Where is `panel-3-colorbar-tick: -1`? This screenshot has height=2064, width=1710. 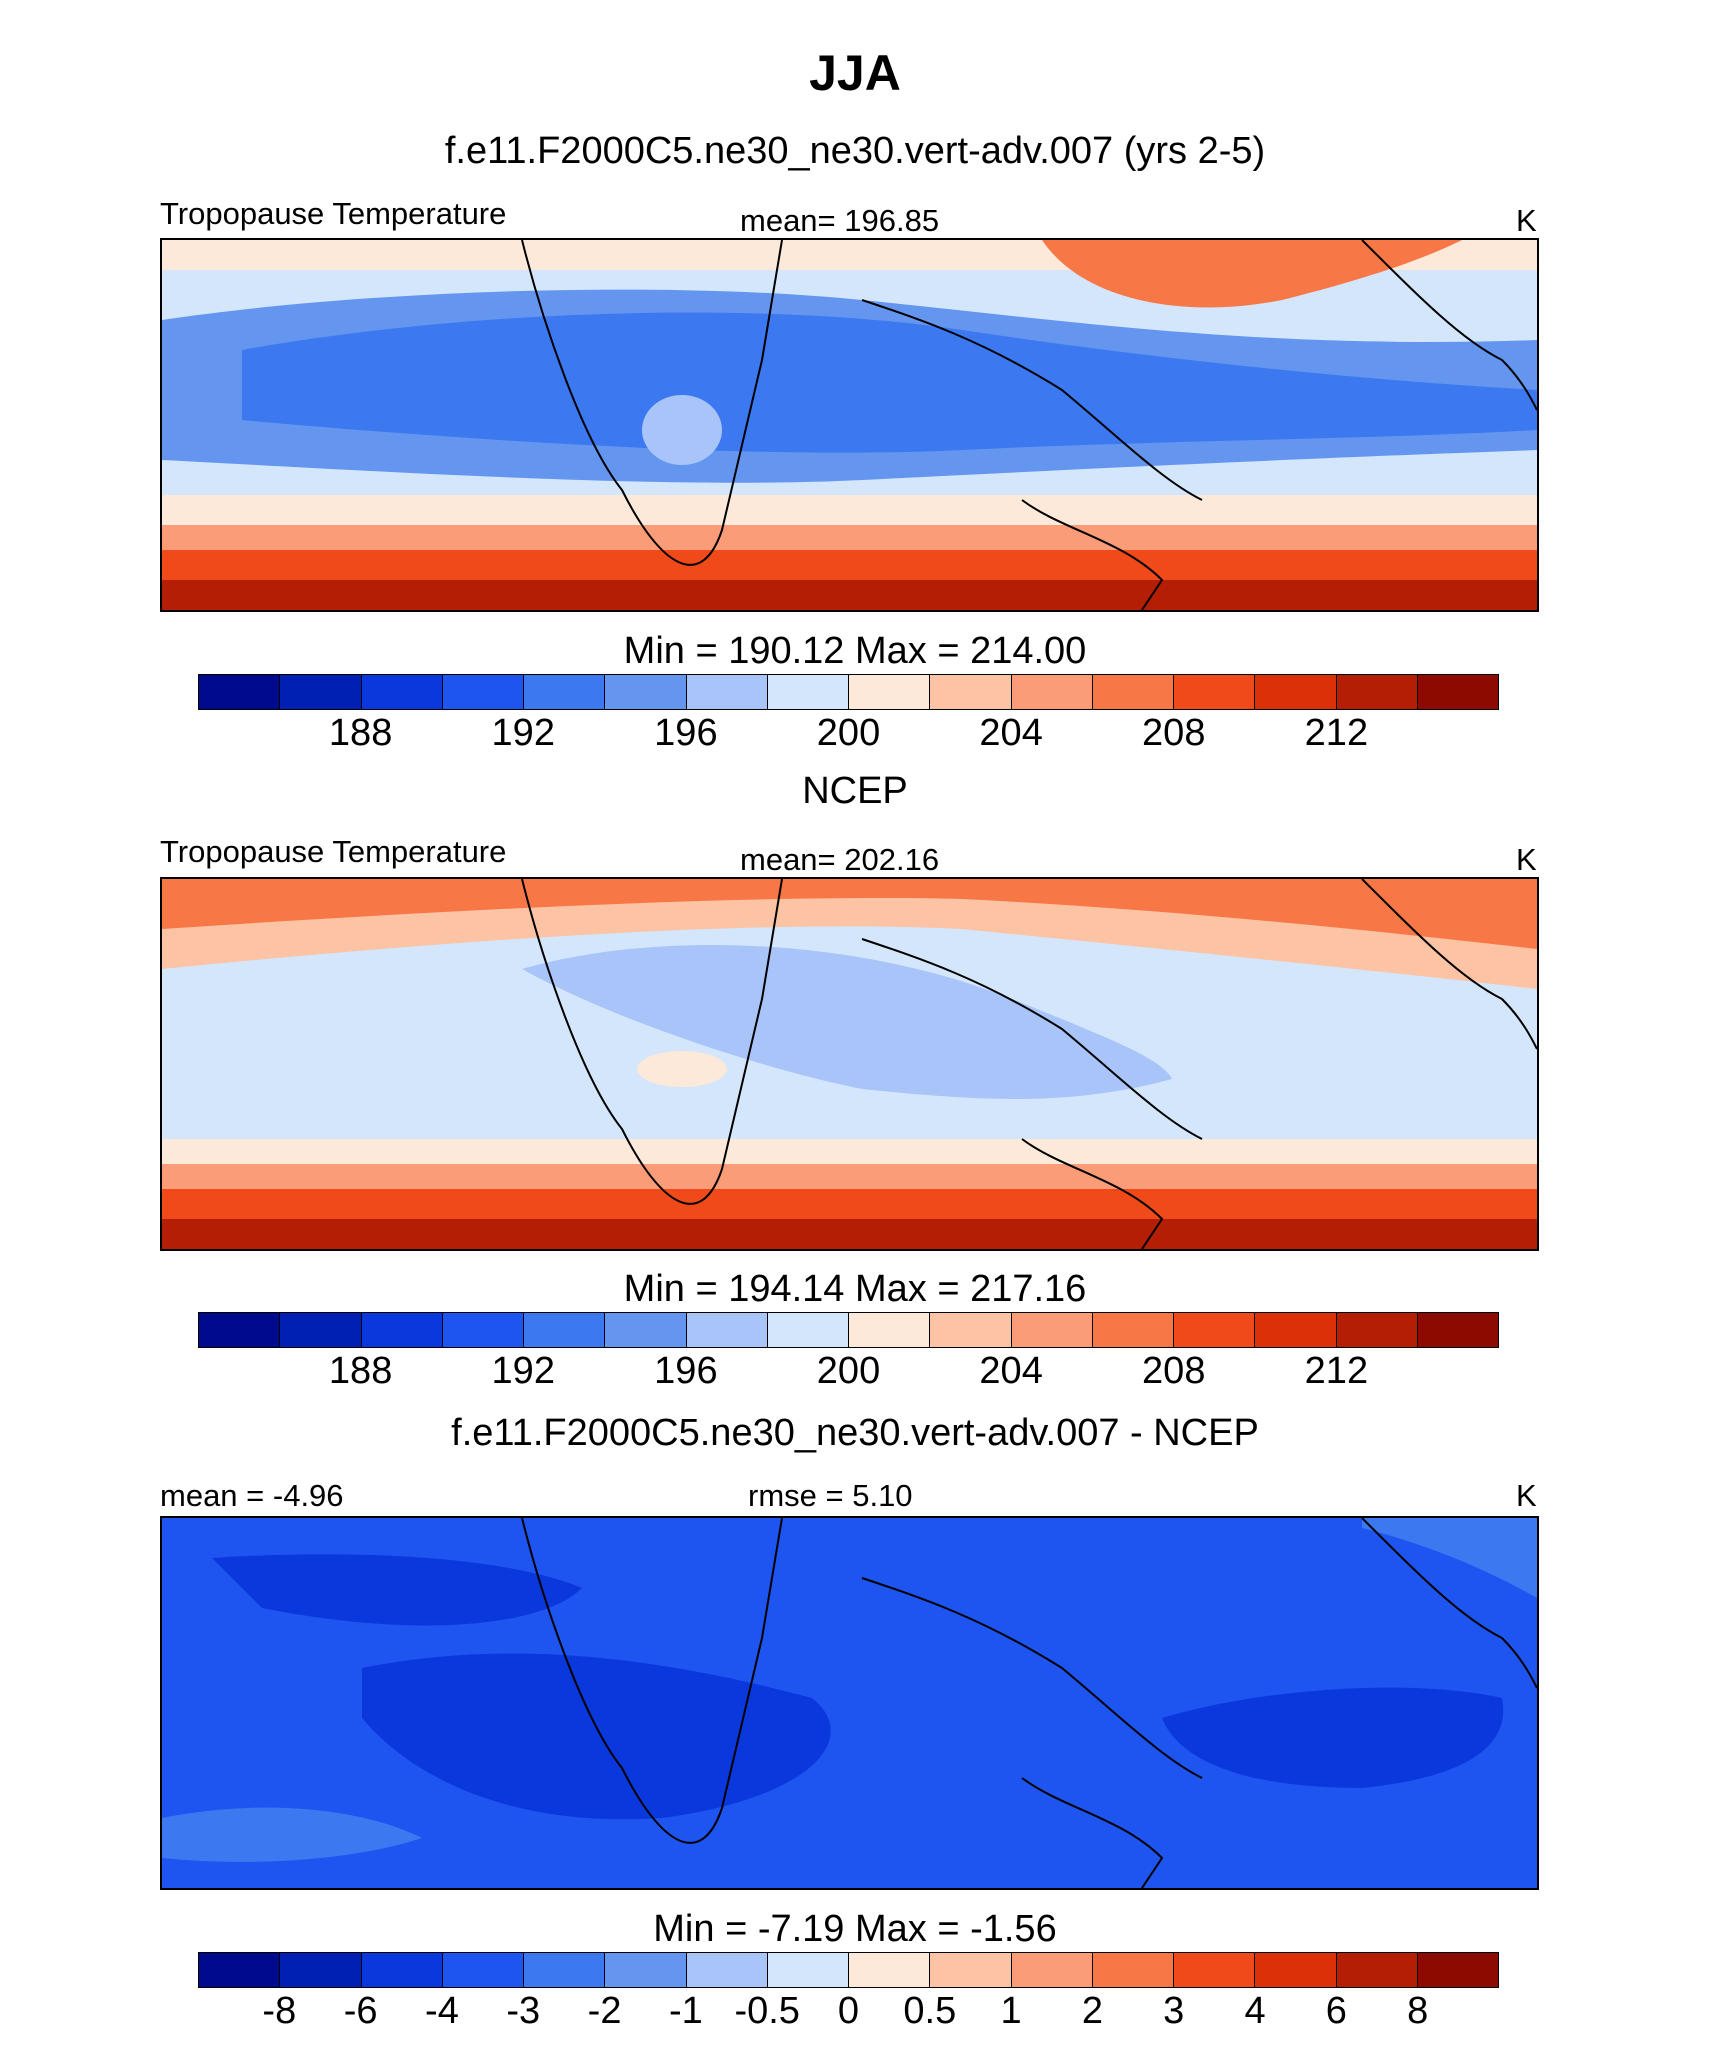 panel-3-colorbar-tick: -1 is located at coordinates (685, 2011).